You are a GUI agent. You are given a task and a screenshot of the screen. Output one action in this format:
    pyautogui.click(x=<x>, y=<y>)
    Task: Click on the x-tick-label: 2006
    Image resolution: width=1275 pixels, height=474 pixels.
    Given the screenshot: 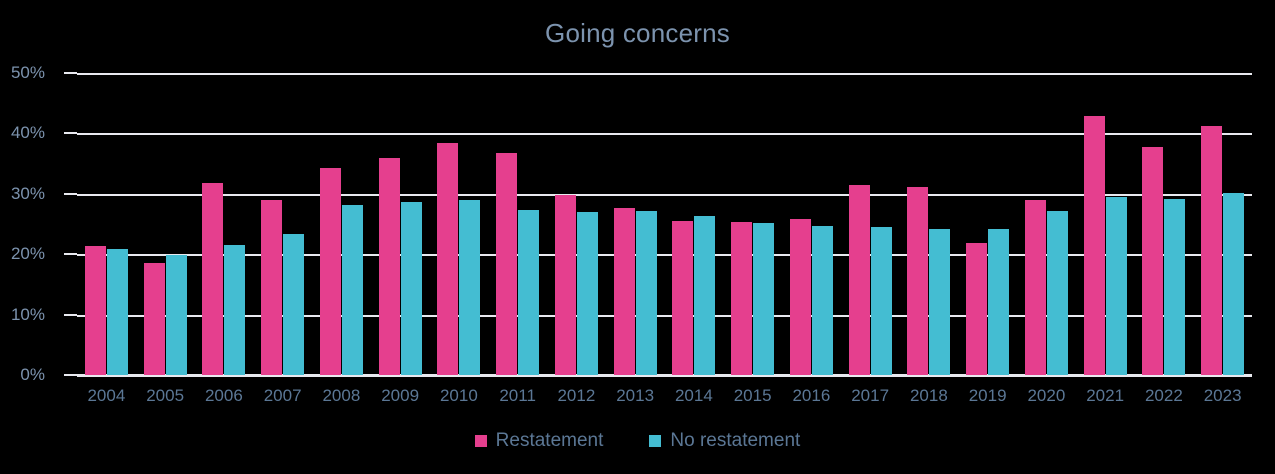 What is the action you would take?
    pyautogui.click(x=223, y=395)
    